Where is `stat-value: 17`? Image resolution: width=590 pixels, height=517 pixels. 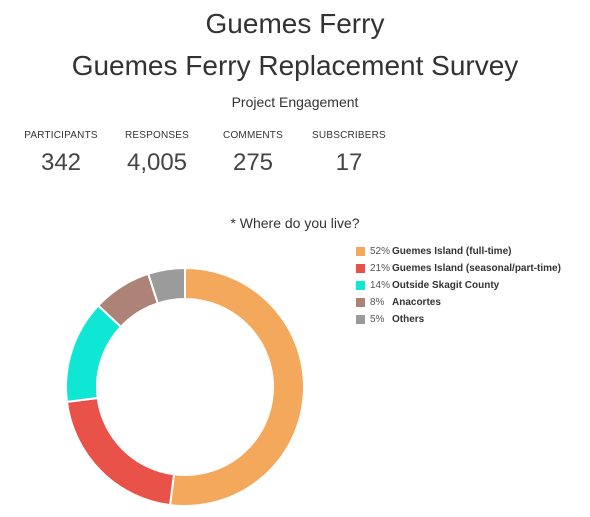 stat-value: 17 is located at coordinates (349, 162).